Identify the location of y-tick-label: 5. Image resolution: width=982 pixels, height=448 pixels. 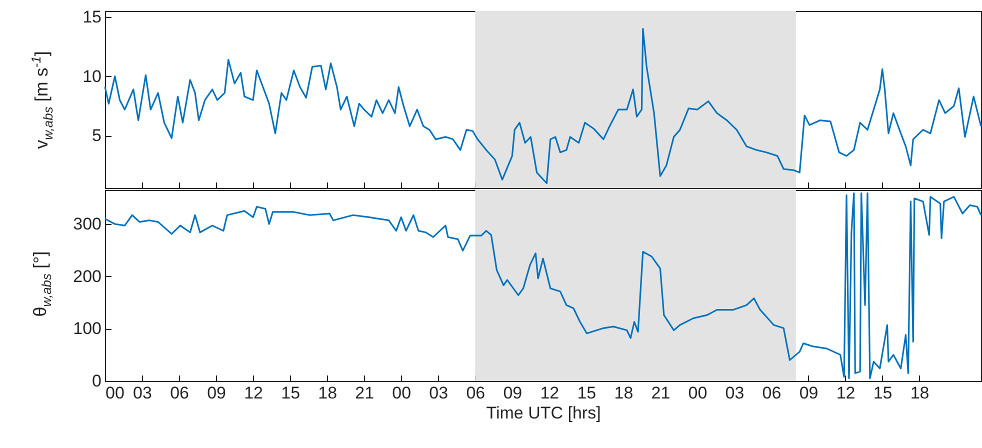
(97, 136).